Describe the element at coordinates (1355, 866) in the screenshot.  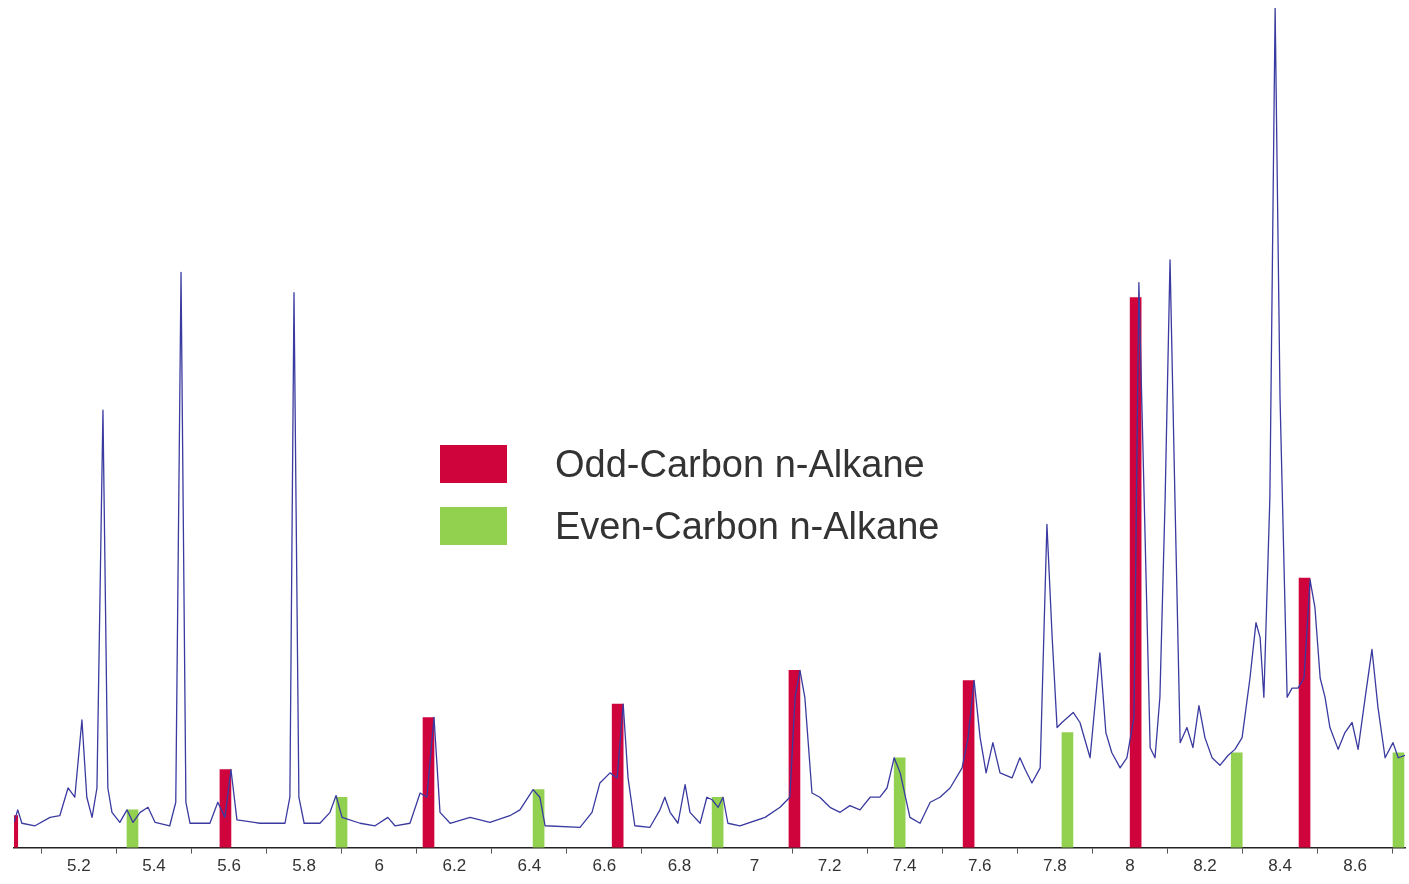
I see `x-tick-label: 8.6` at that location.